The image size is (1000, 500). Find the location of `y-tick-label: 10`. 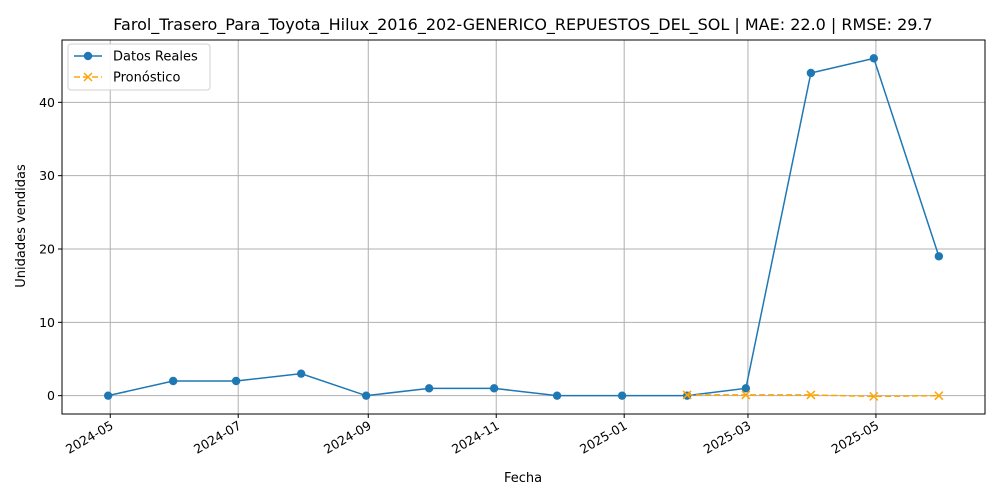

y-tick-label: 10 is located at coordinates (47, 322).